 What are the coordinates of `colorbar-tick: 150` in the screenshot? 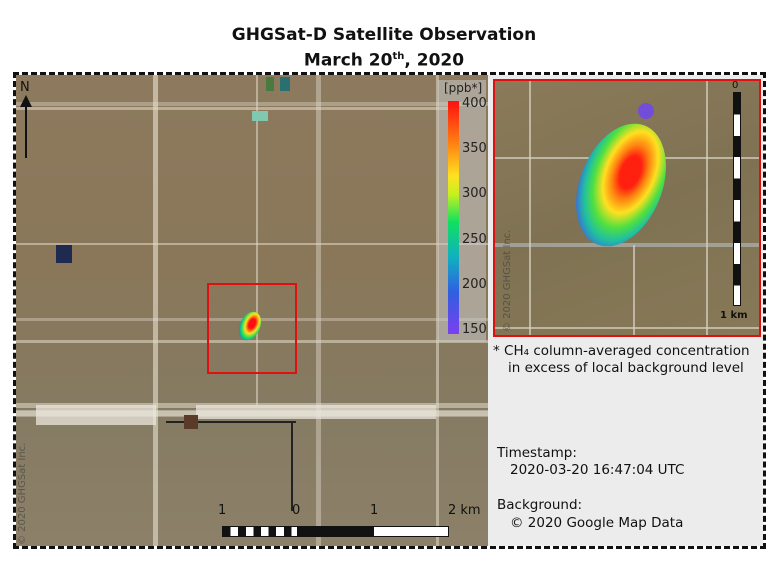 It's located at (474, 329).